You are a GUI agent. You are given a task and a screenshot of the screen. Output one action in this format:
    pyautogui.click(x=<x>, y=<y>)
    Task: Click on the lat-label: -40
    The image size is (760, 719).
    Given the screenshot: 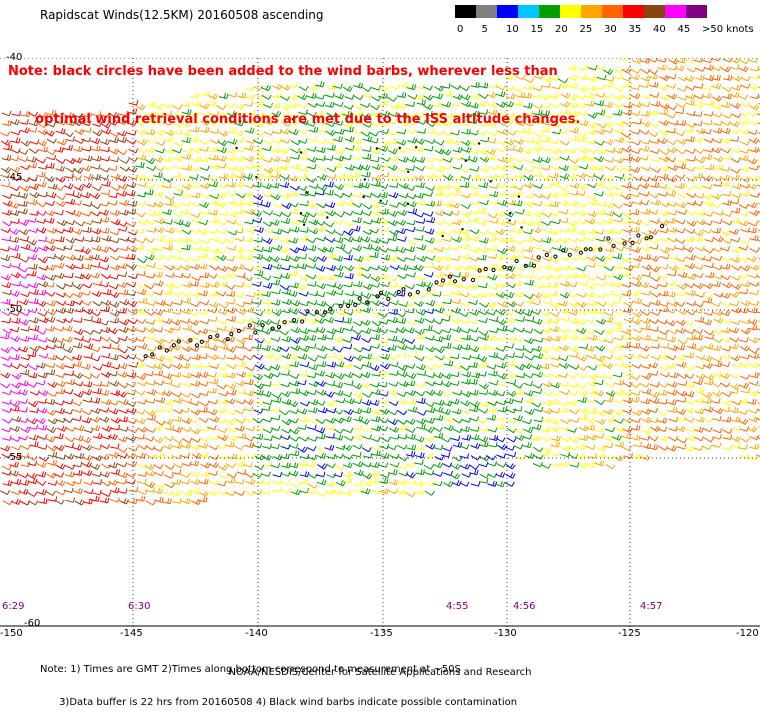 What is the action you would take?
    pyautogui.click(x=14, y=57)
    